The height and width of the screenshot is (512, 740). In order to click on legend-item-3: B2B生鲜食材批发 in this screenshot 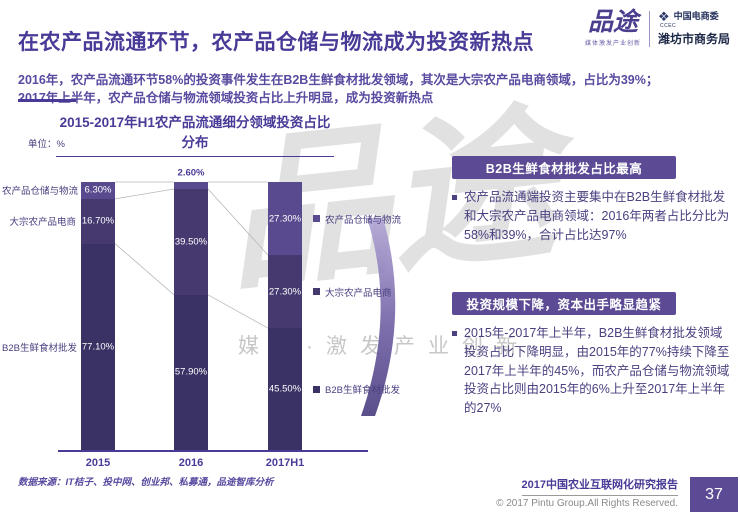, I will do `click(356, 389)`.